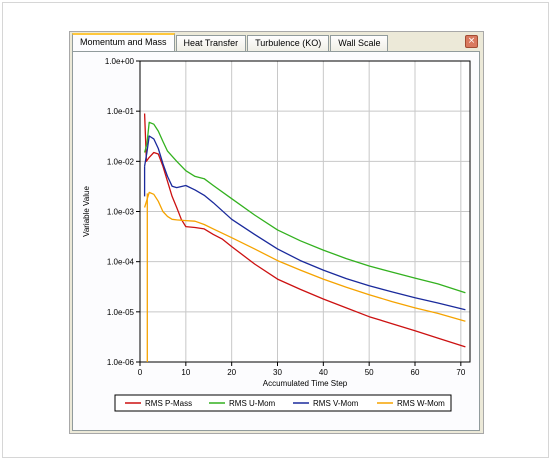 The width and height of the screenshot is (553, 462). What do you see at coordinates (168, 403) in the screenshot?
I see `legend-label: RMS P-Mass` at bounding box center [168, 403].